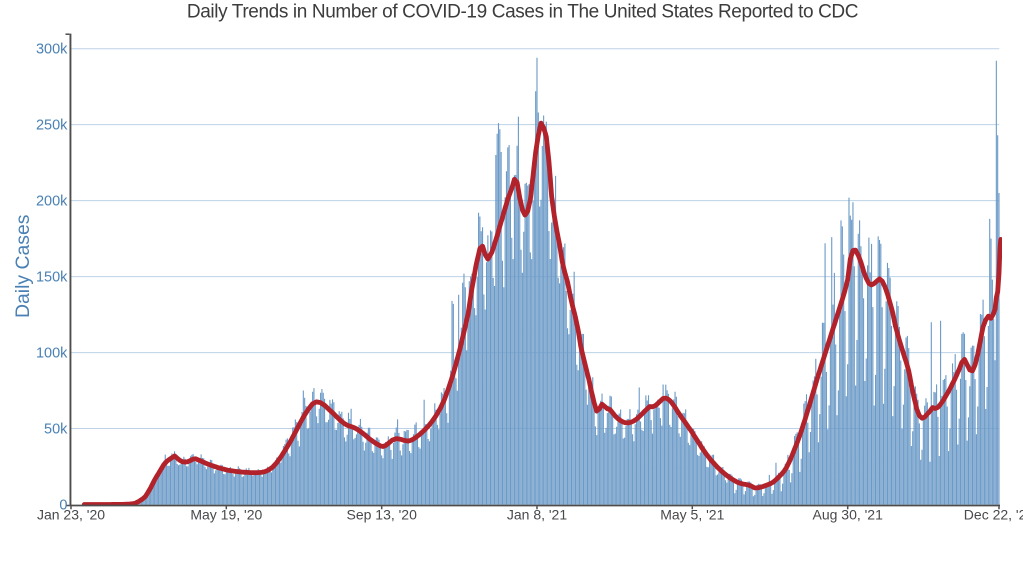 The height and width of the screenshot is (563, 1023). What do you see at coordinates (52, 201) in the screenshot?
I see `svg-text: 200k` at bounding box center [52, 201].